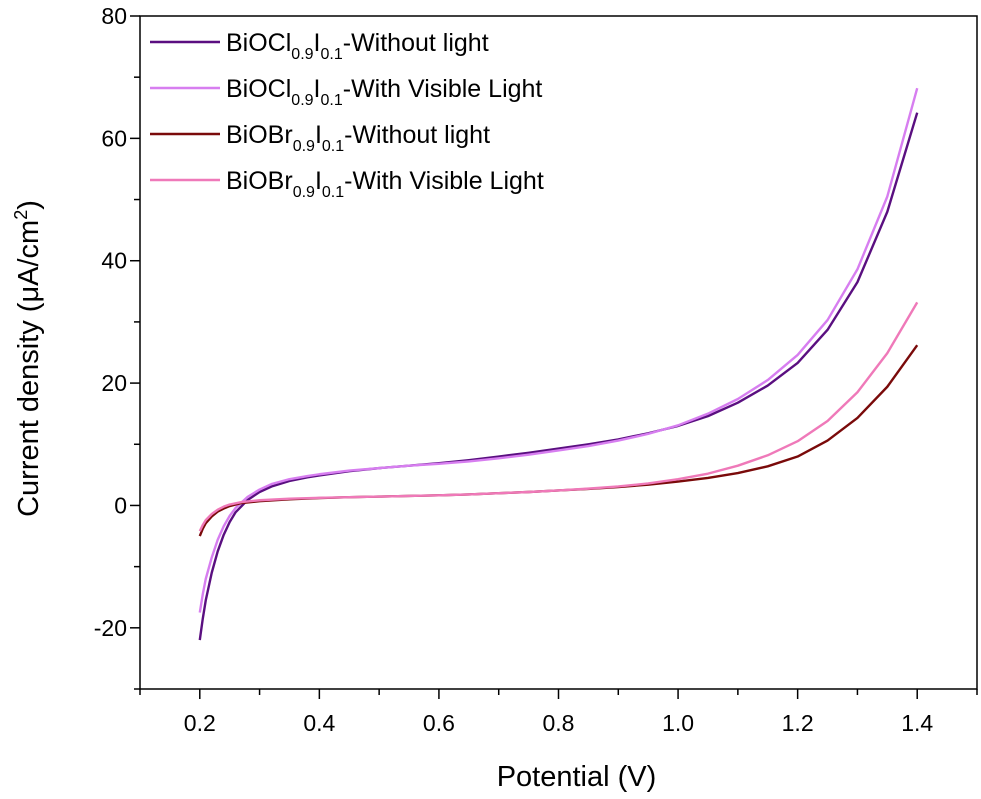  What do you see at coordinates (29, 368) in the screenshot?
I see `y-axis-title-main: Current density (μA/cm` at bounding box center [29, 368].